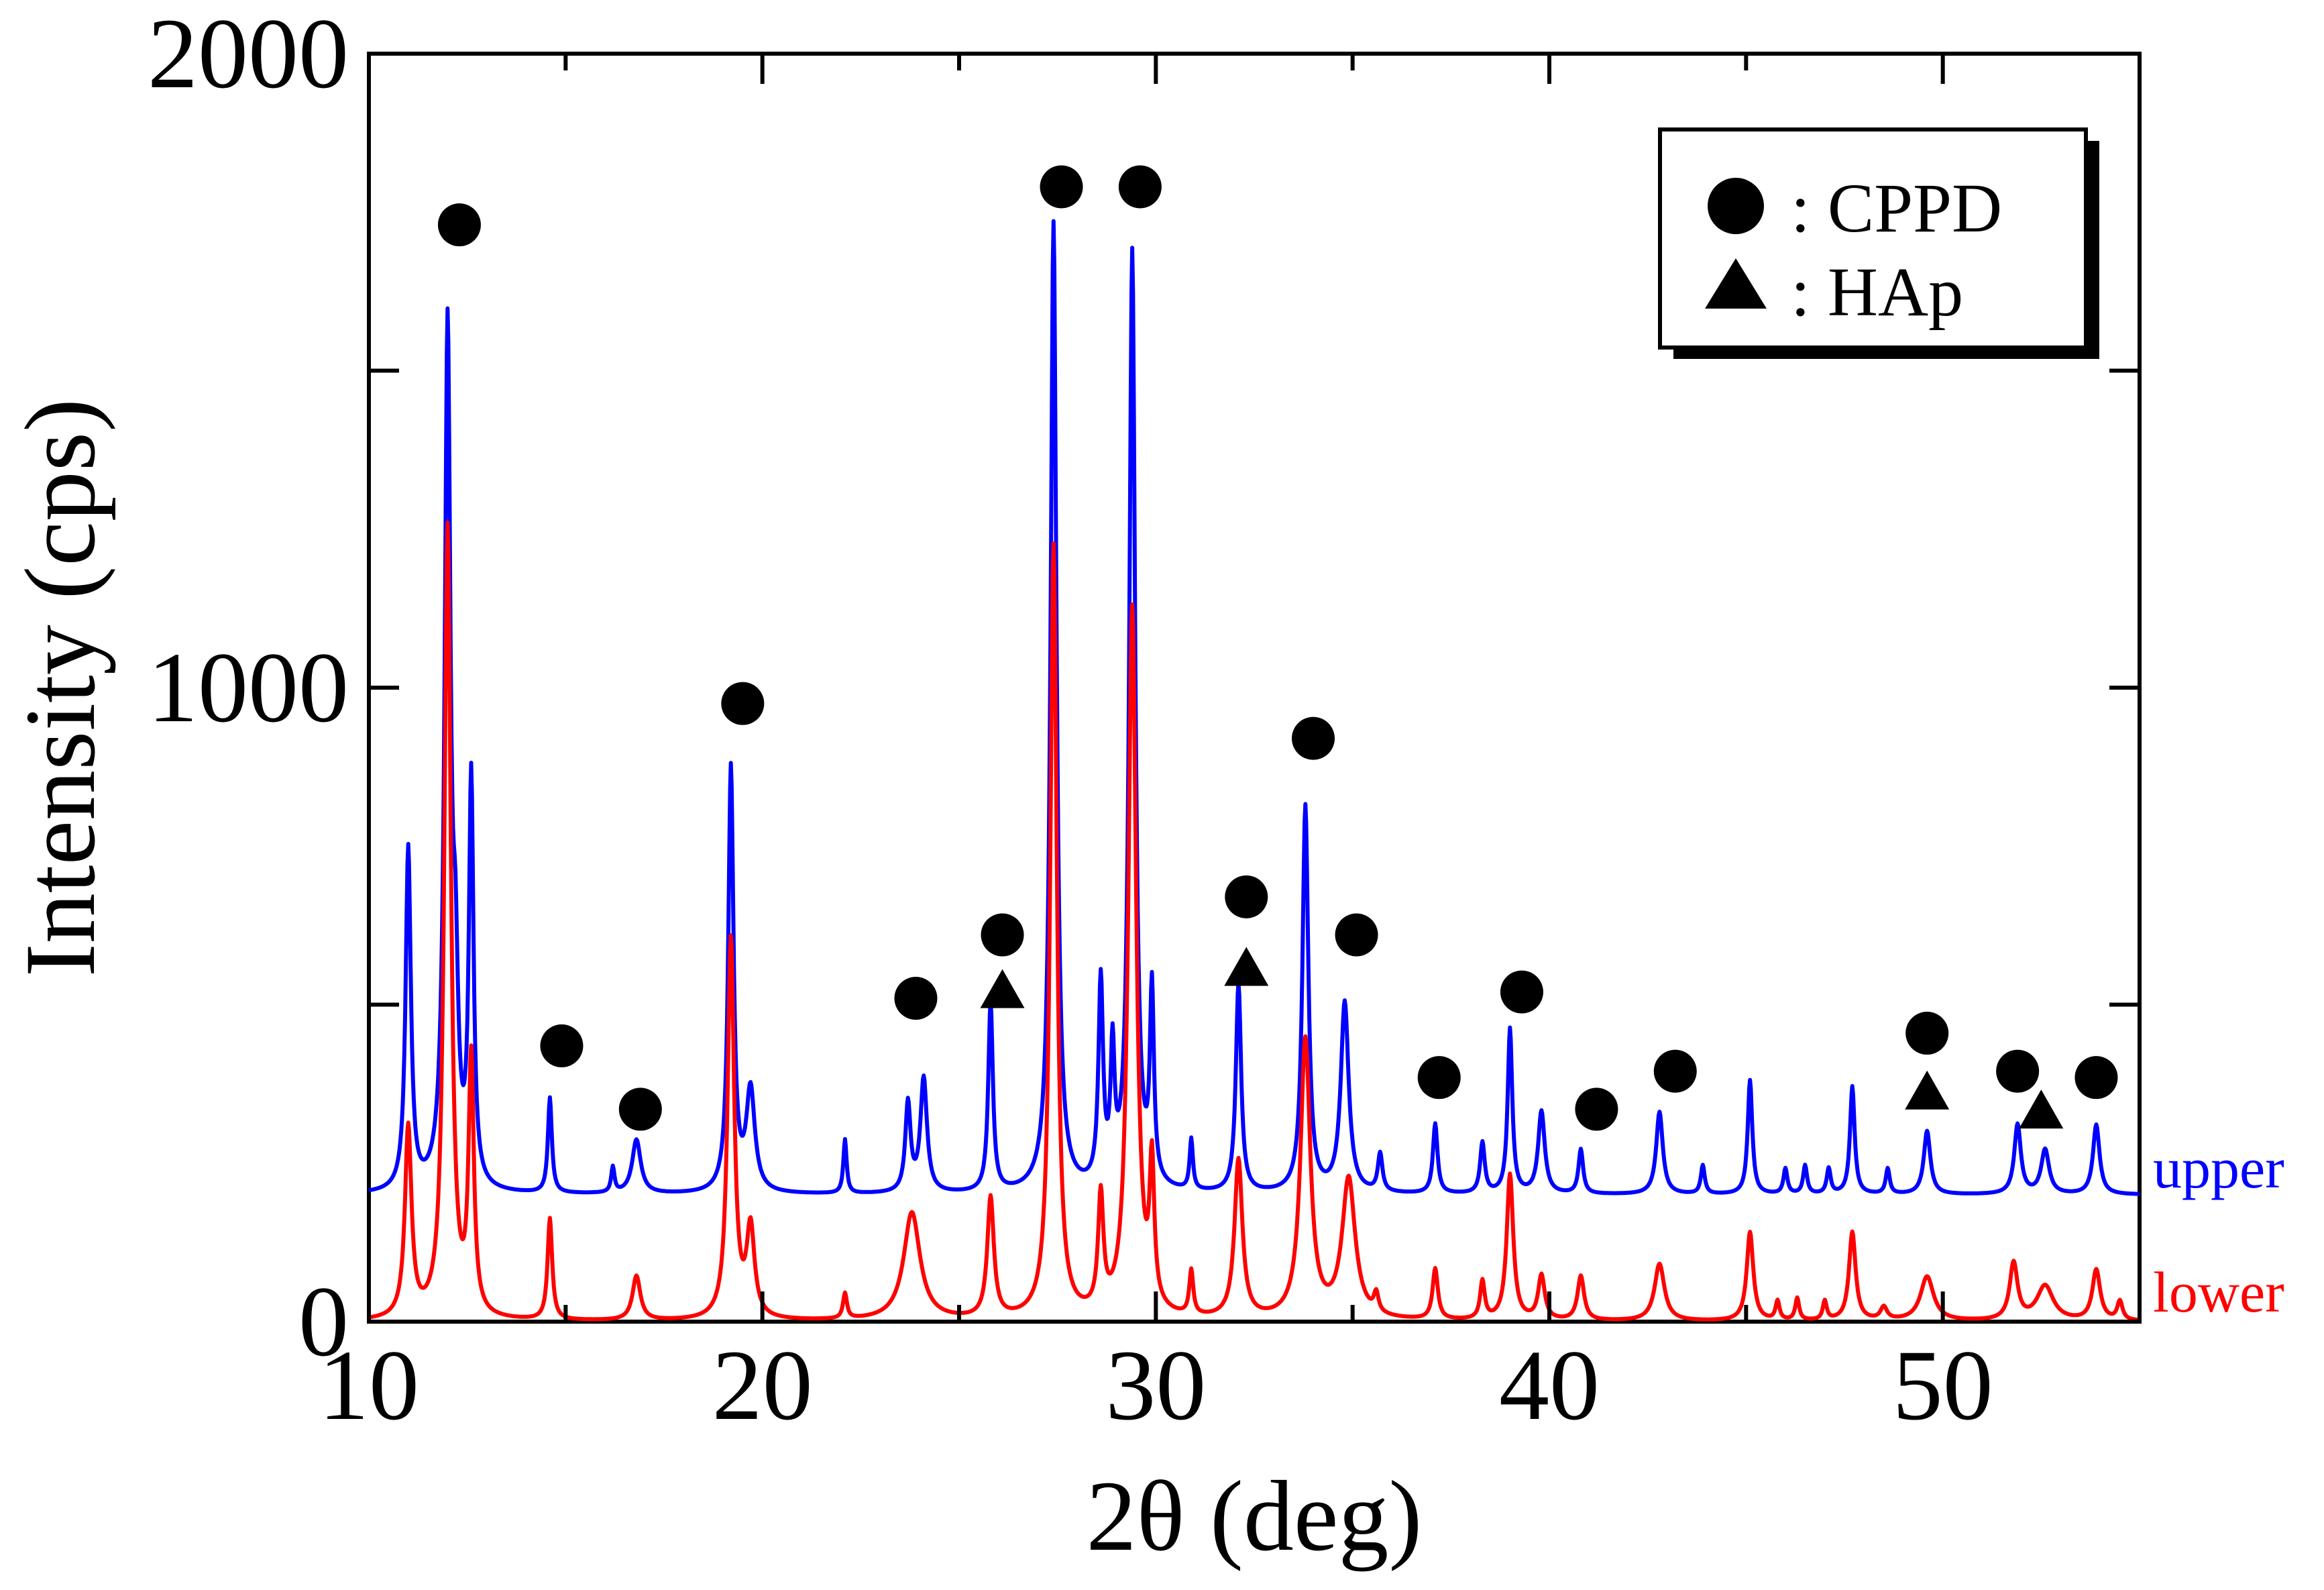 The height and width of the screenshot is (1590, 2324). What do you see at coordinates (323, 1321) in the screenshot?
I see `y-tick-label-0: 0` at bounding box center [323, 1321].